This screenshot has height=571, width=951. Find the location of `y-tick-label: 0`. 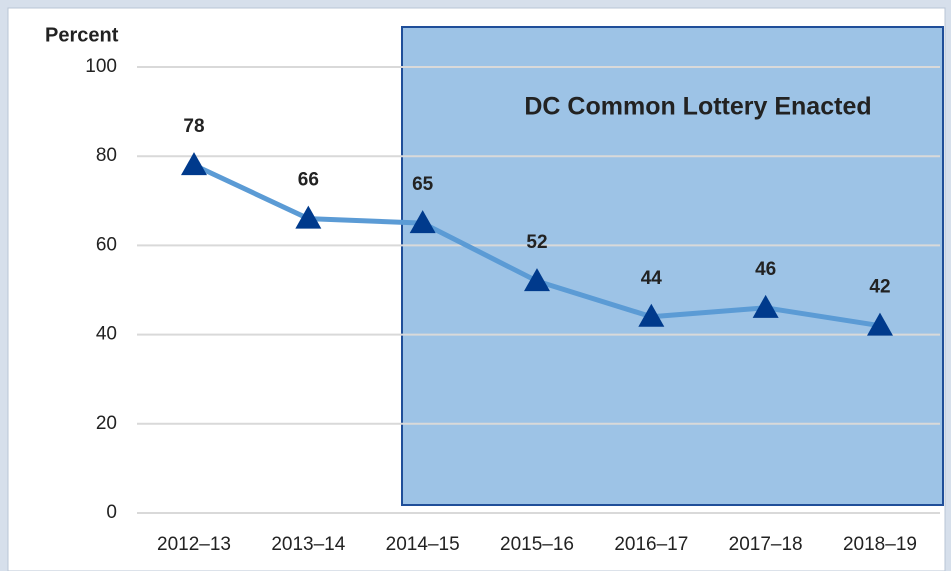

y-tick-label: 0 is located at coordinates (111, 512).